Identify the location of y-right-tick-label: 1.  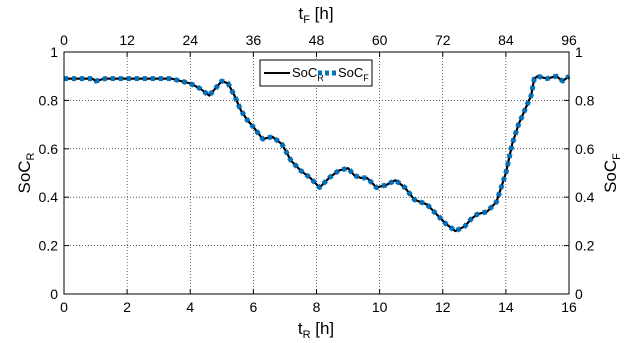
(579, 52).